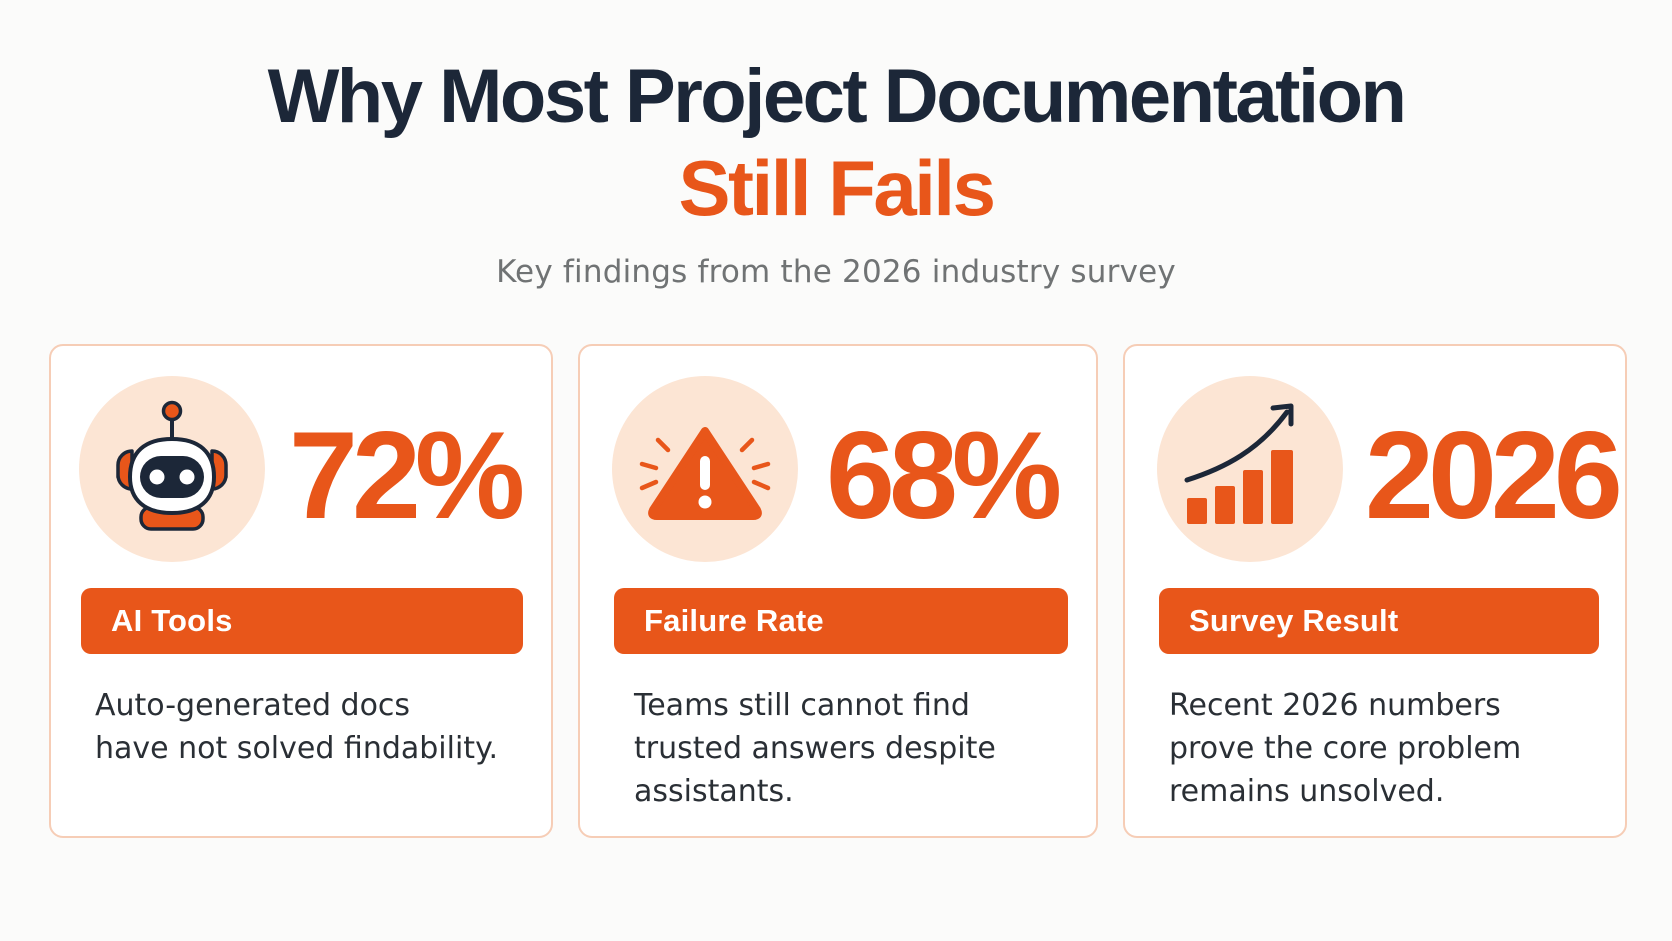 This screenshot has width=1672, height=941. Describe the element at coordinates (1335, 705) in the screenshot. I see `description-line: Recent 2026 numbers` at that location.